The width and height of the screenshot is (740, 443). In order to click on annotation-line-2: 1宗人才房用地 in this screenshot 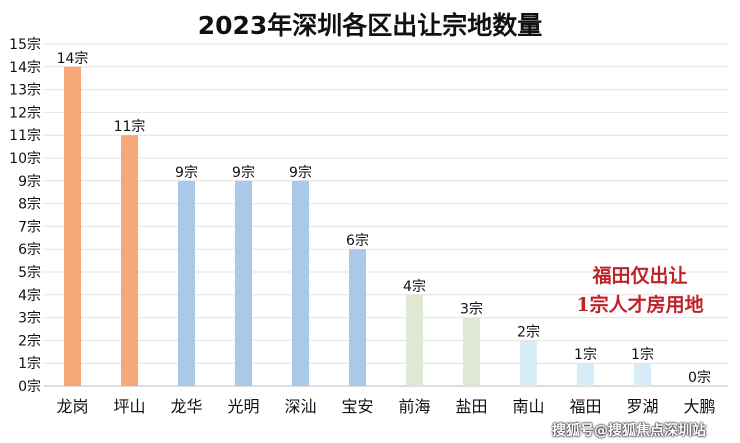, I will do `click(640, 305)`.